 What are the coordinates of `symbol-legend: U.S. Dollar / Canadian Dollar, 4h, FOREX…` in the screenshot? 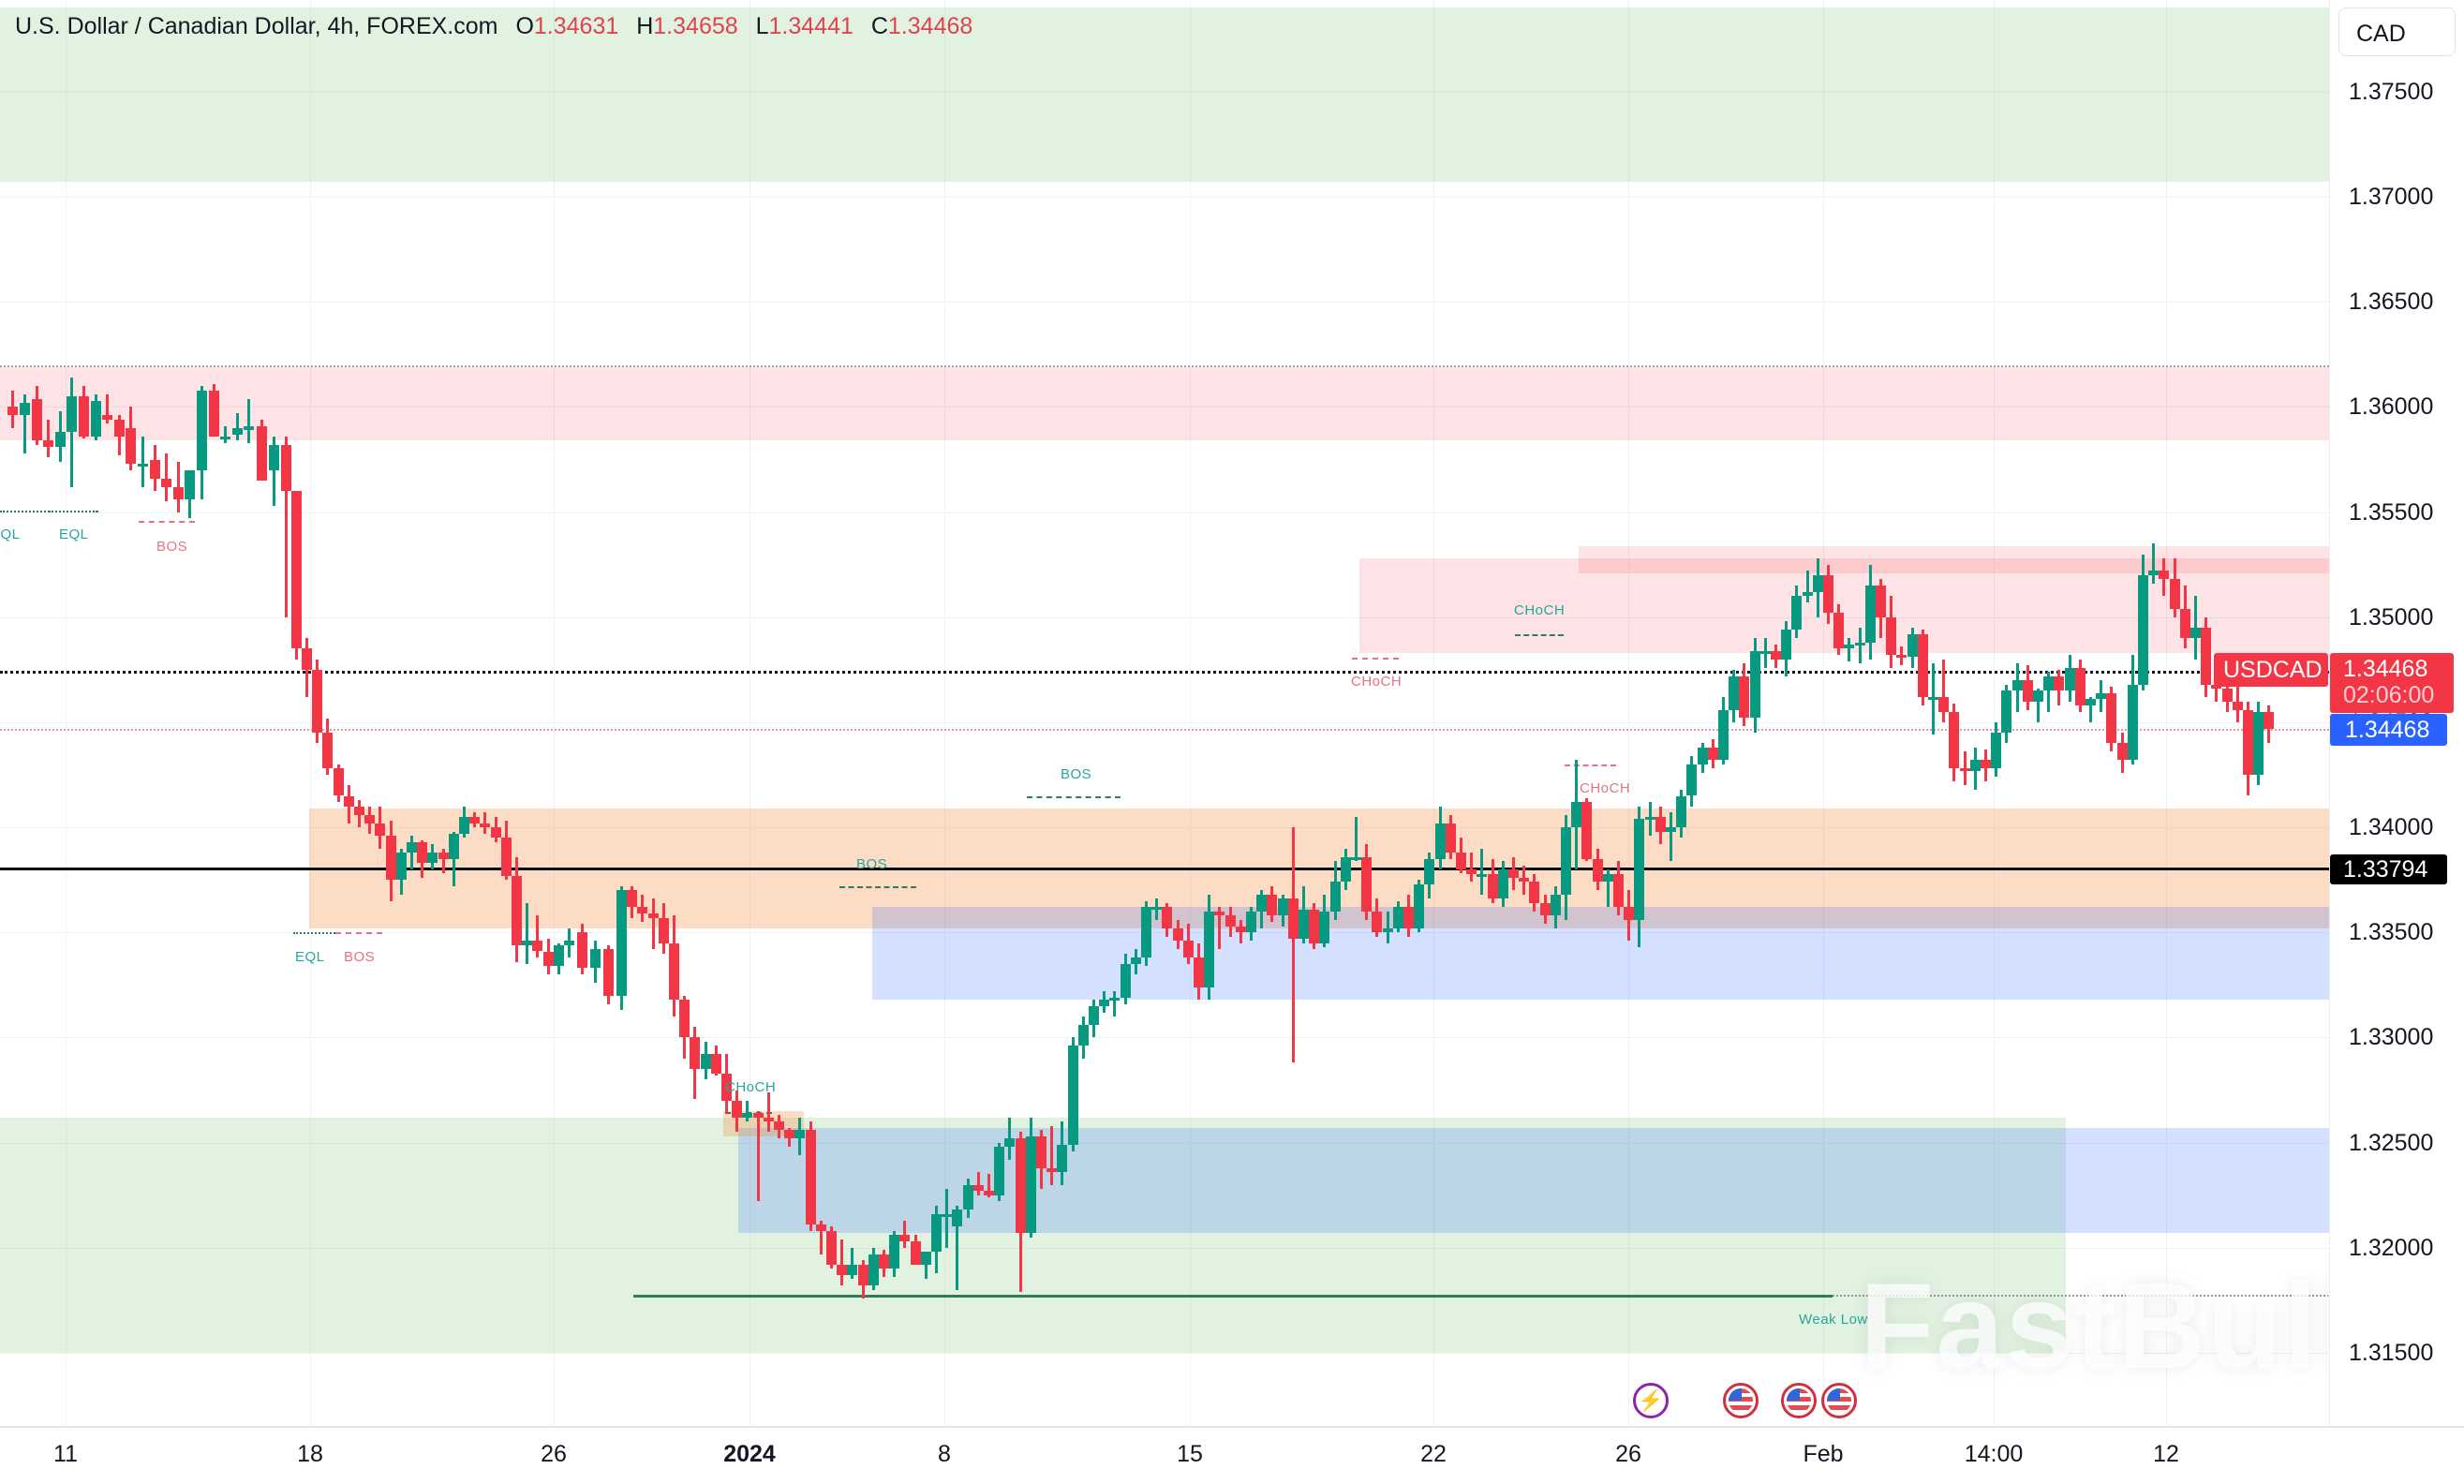 It's located at (493, 26).